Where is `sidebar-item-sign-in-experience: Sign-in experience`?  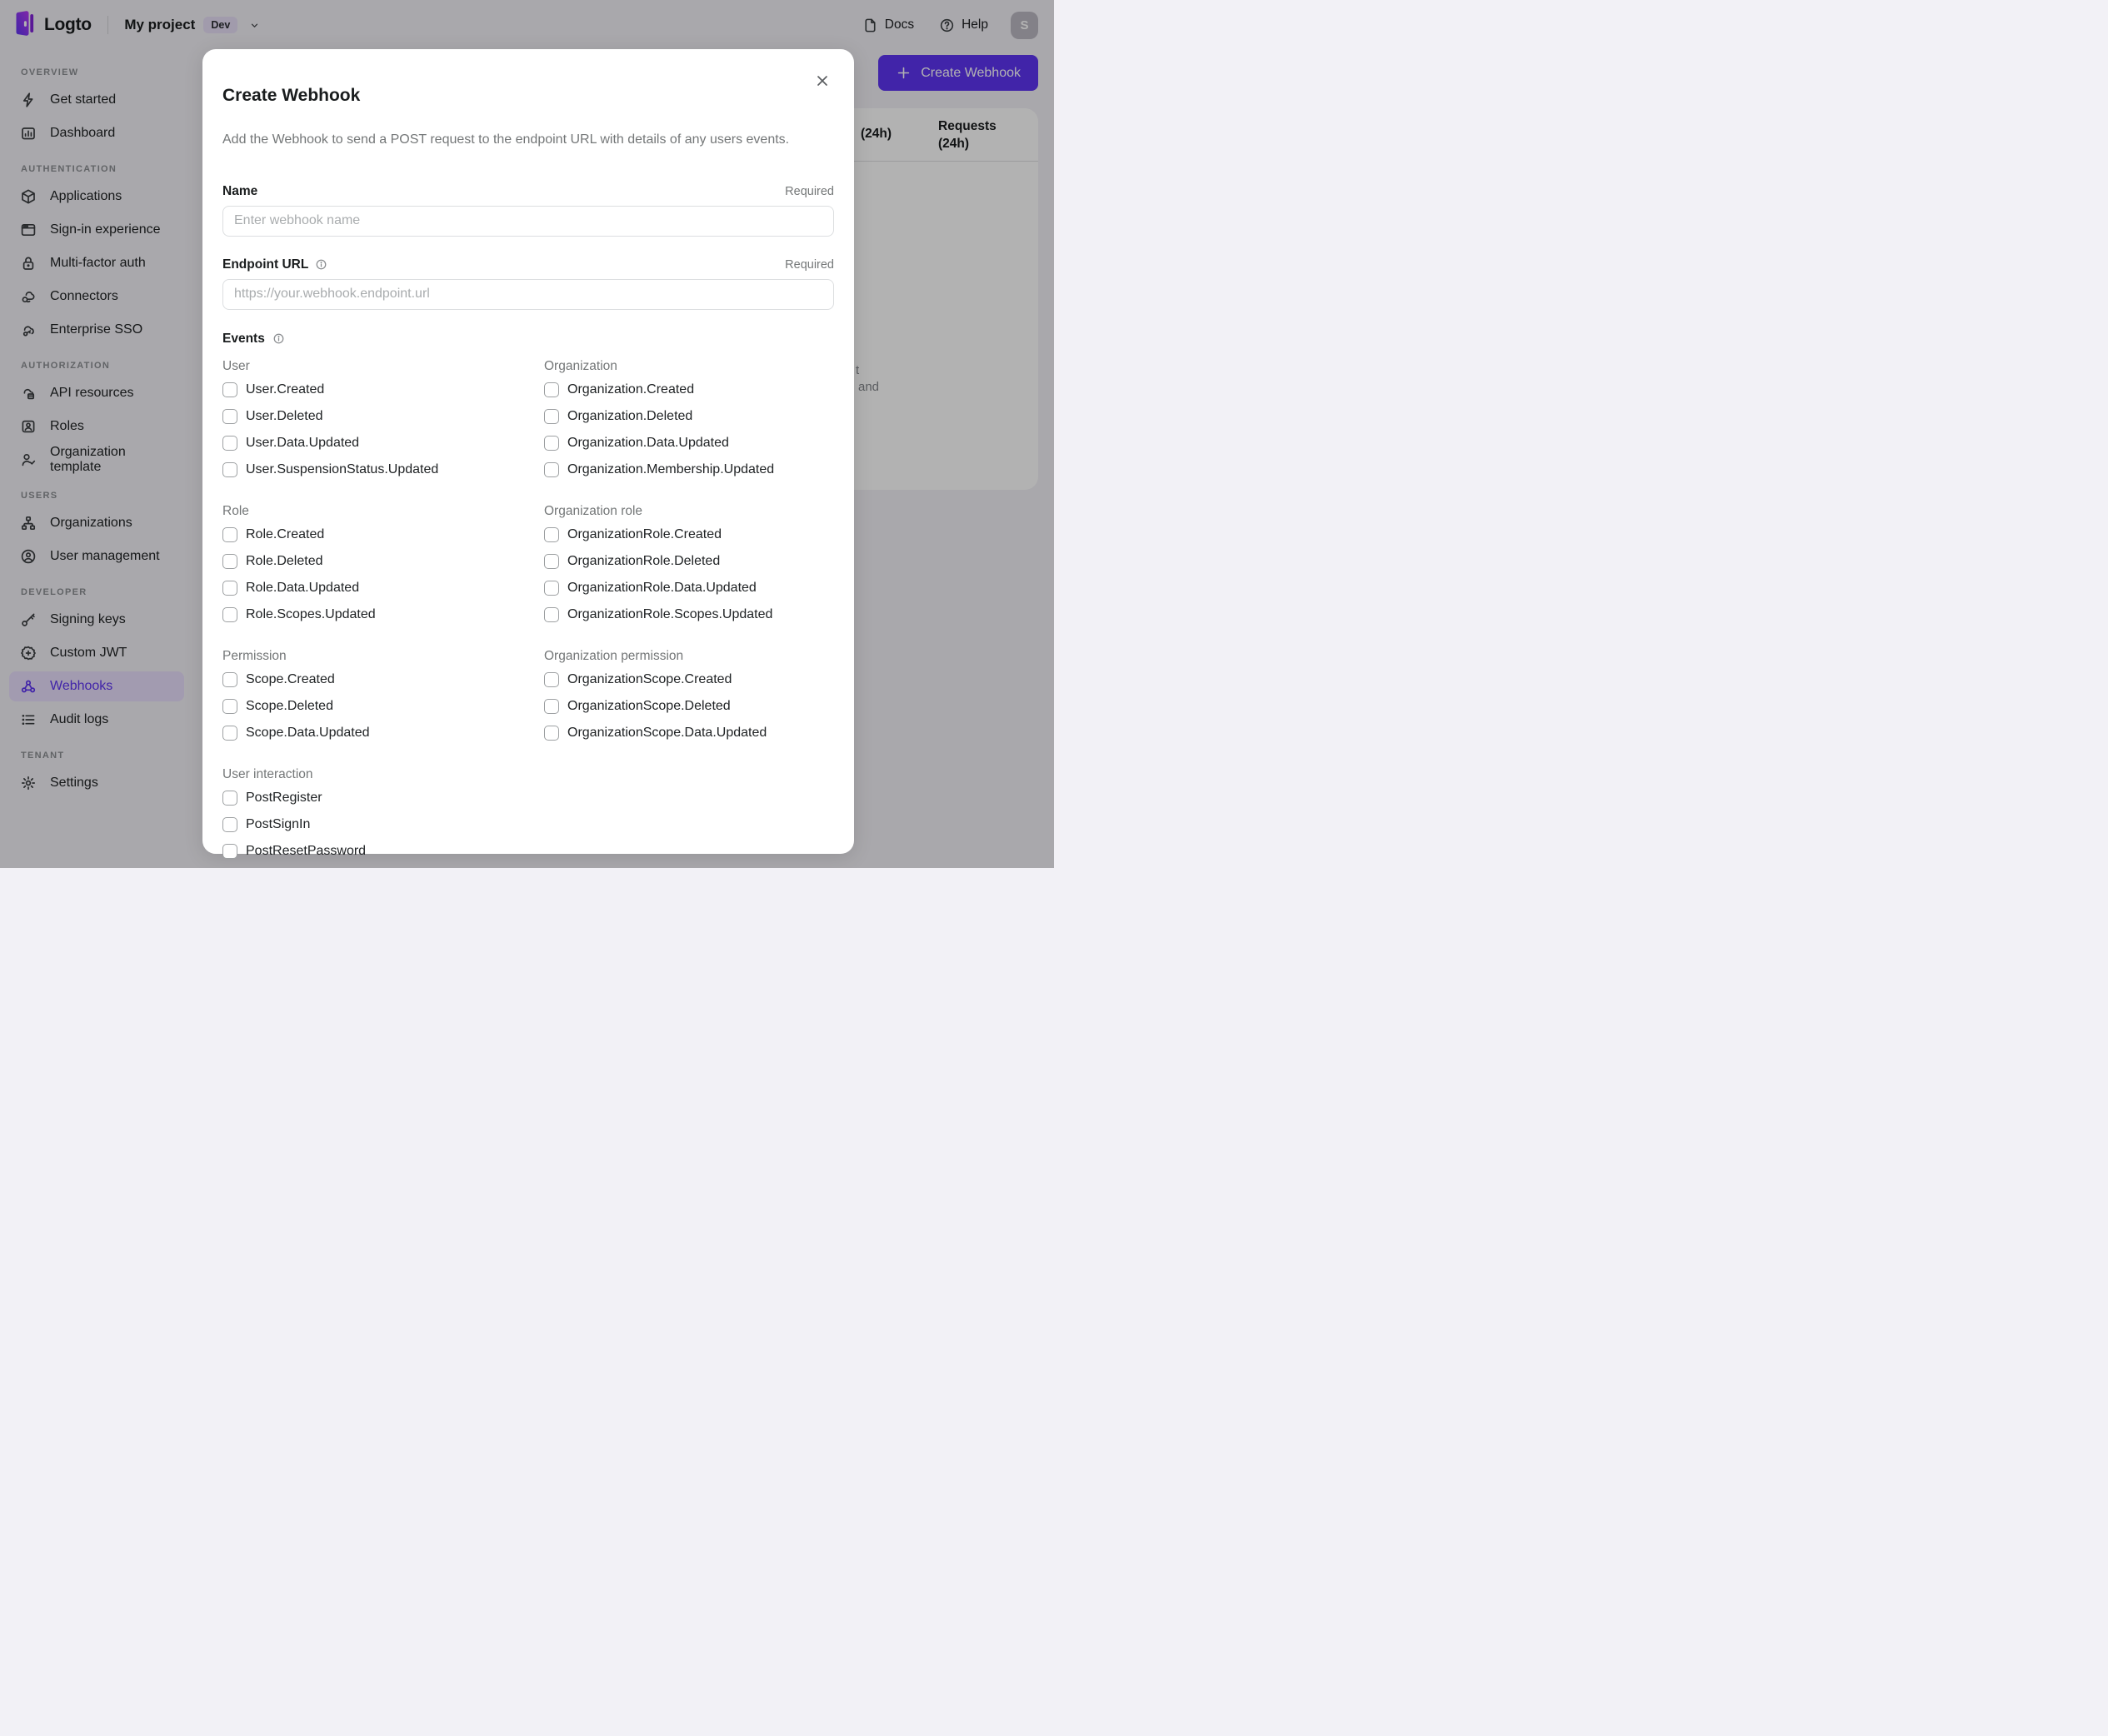 sidebar-item-sign-in-experience: Sign-in experience is located at coordinates (96, 230).